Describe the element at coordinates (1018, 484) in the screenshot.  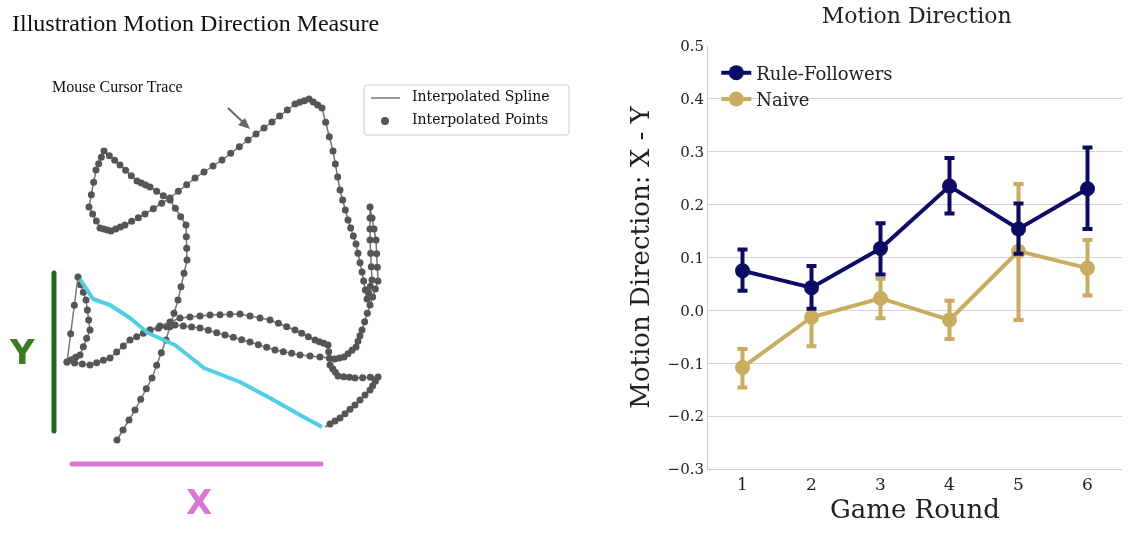
I see `x-tick-label: 5` at that location.